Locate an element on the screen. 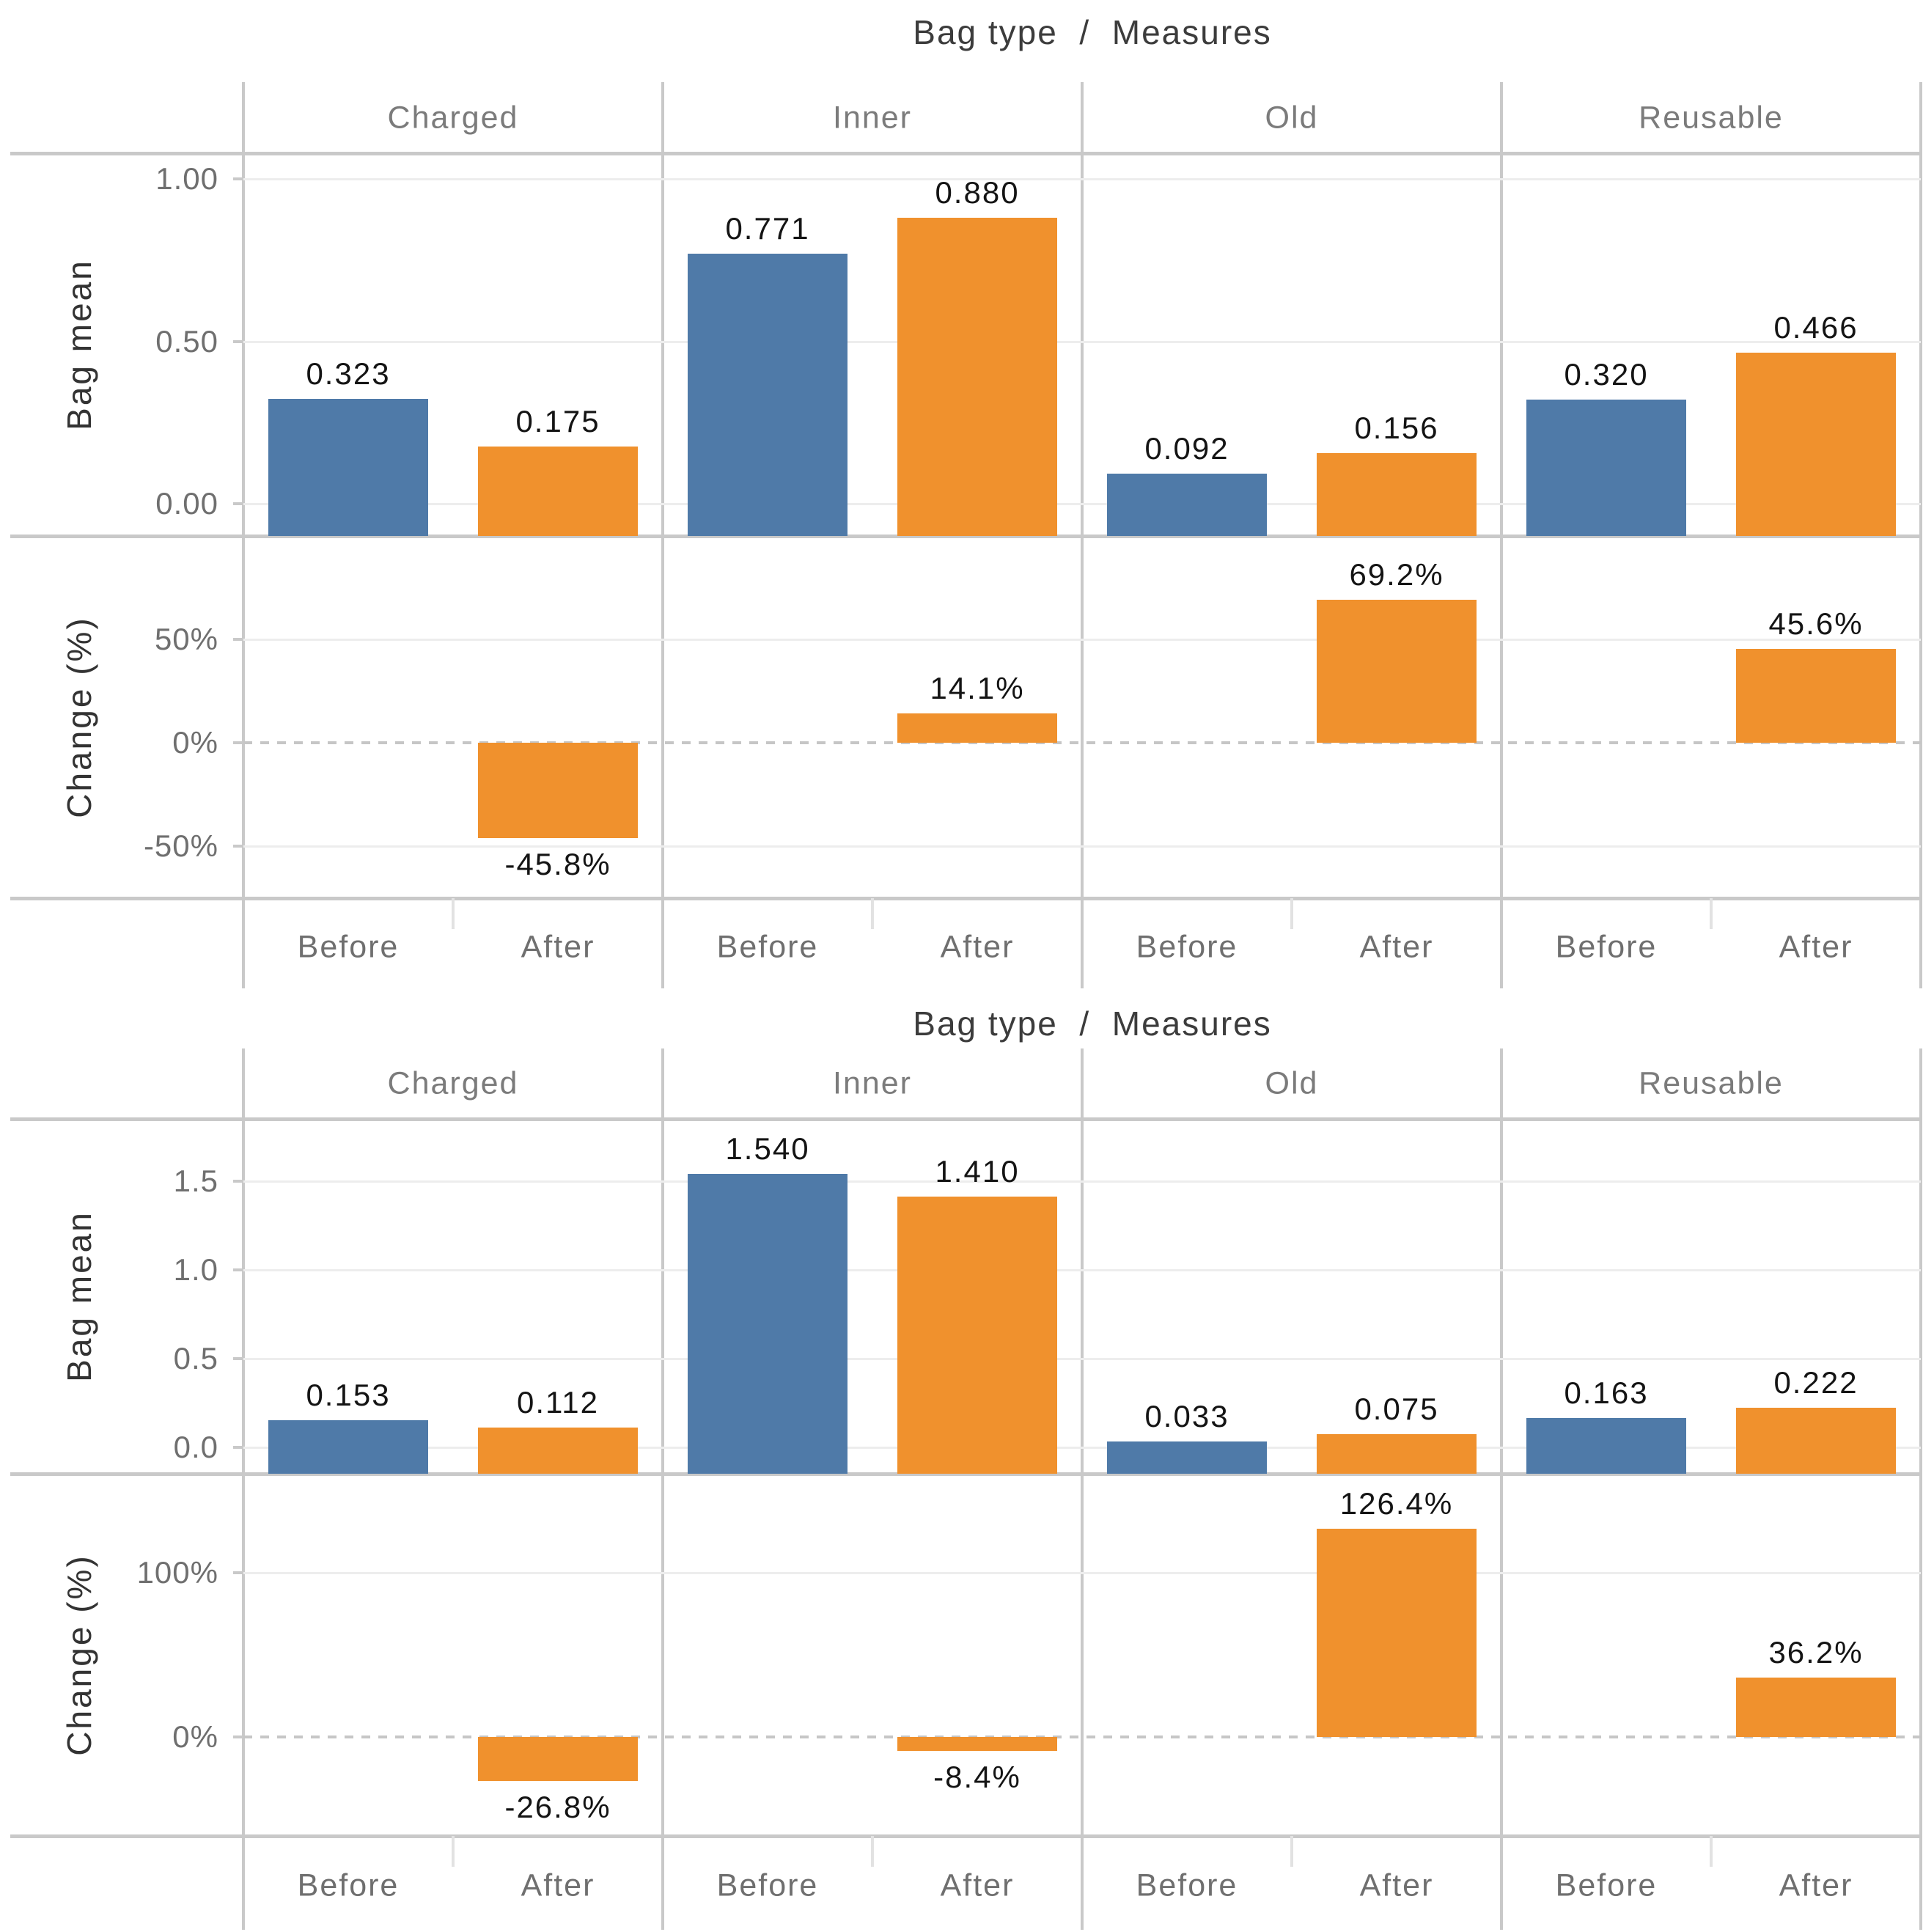 This screenshot has height=1932, width=1923. y-axis-line is located at coordinates (243, 1489).